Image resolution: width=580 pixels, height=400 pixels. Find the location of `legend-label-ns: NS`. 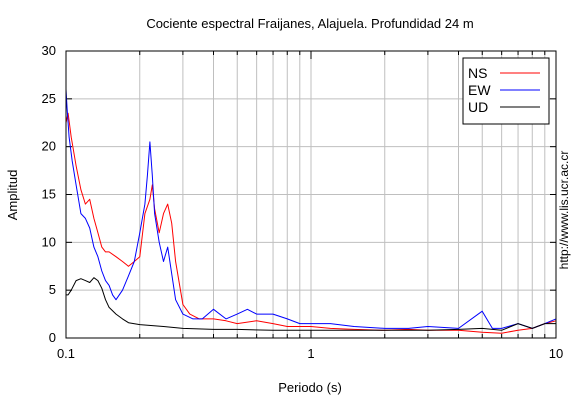

legend-label-ns: NS is located at coordinates (477, 73).